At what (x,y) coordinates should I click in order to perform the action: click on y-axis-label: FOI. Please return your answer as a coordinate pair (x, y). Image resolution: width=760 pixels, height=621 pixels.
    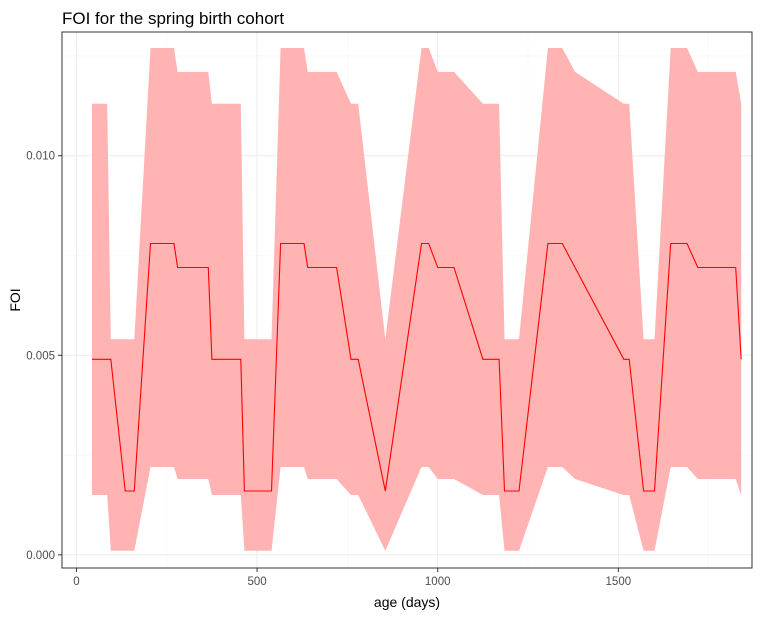
    Looking at the image, I should click on (15, 299).